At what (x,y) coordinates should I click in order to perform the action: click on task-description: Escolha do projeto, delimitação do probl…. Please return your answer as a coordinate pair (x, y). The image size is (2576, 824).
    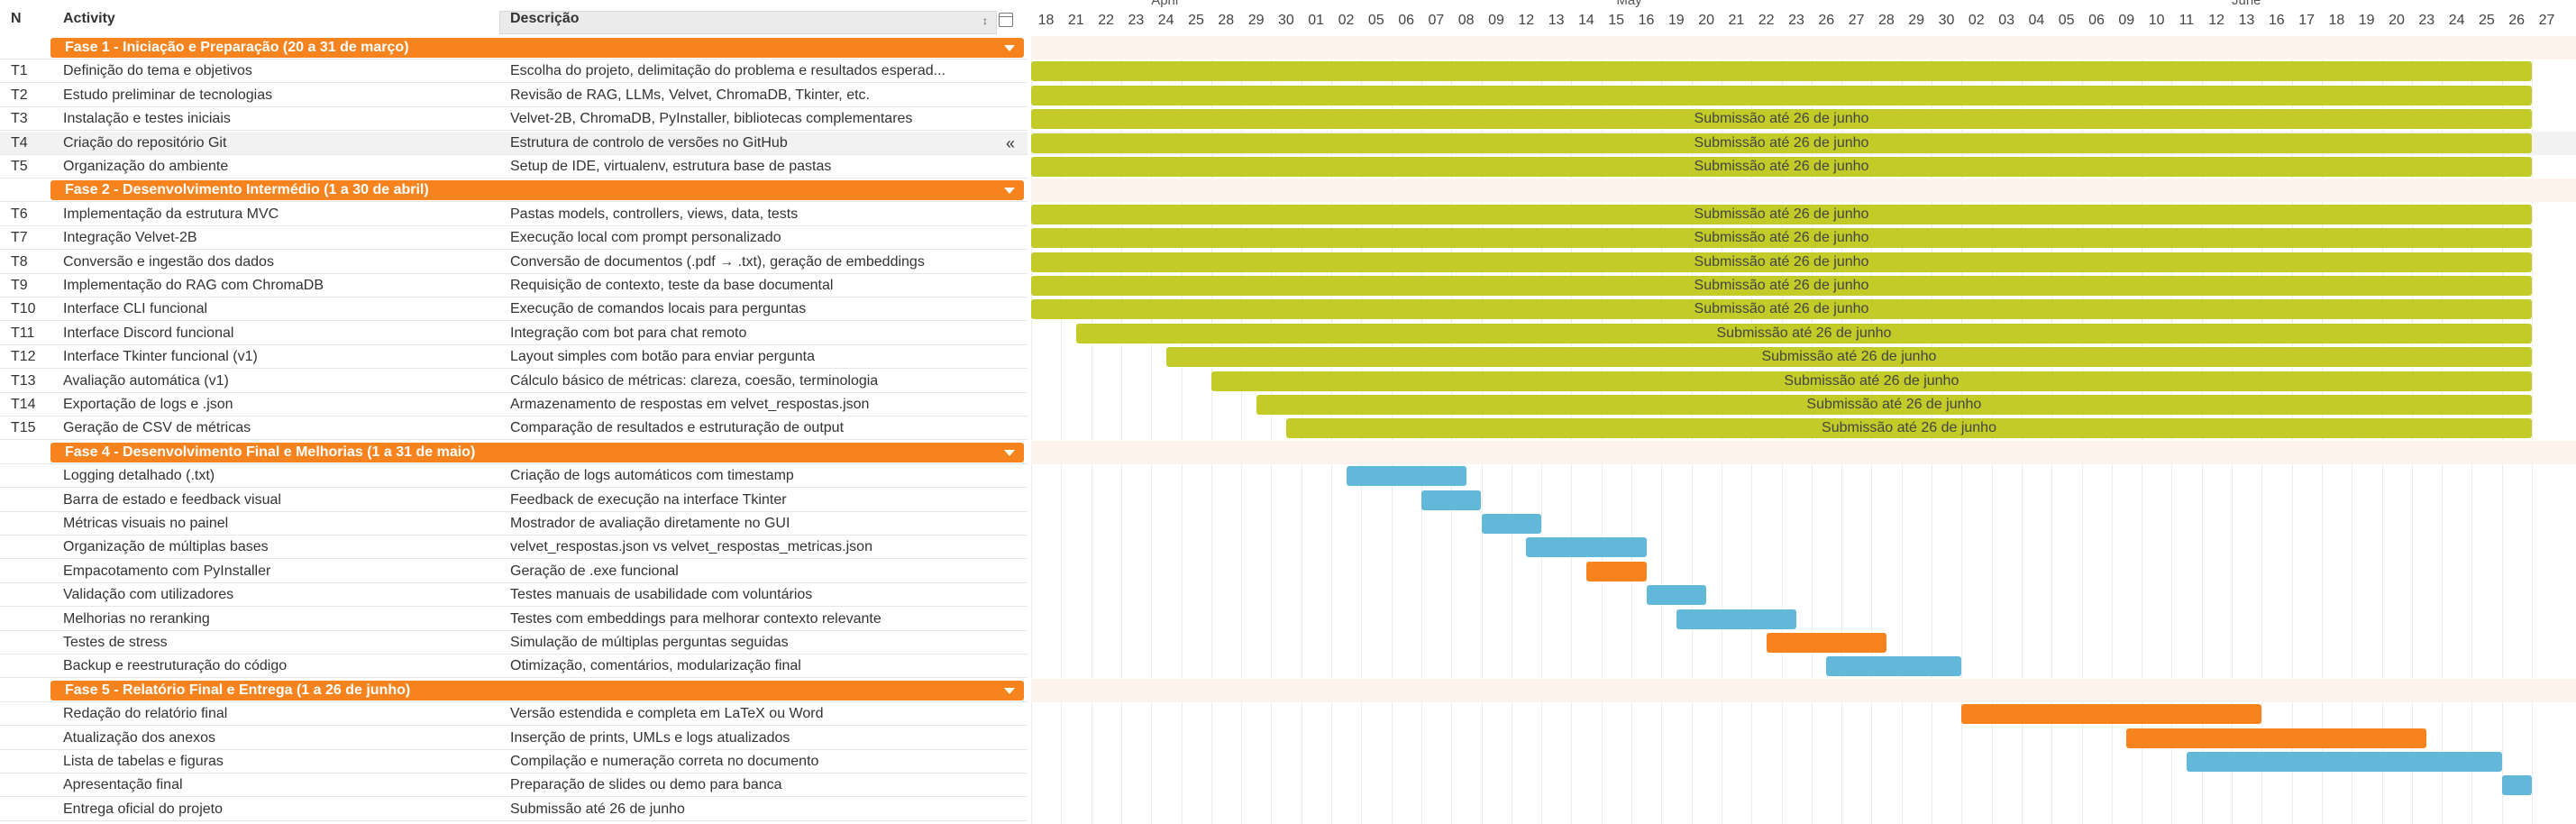
    Looking at the image, I should click on (727, 71).